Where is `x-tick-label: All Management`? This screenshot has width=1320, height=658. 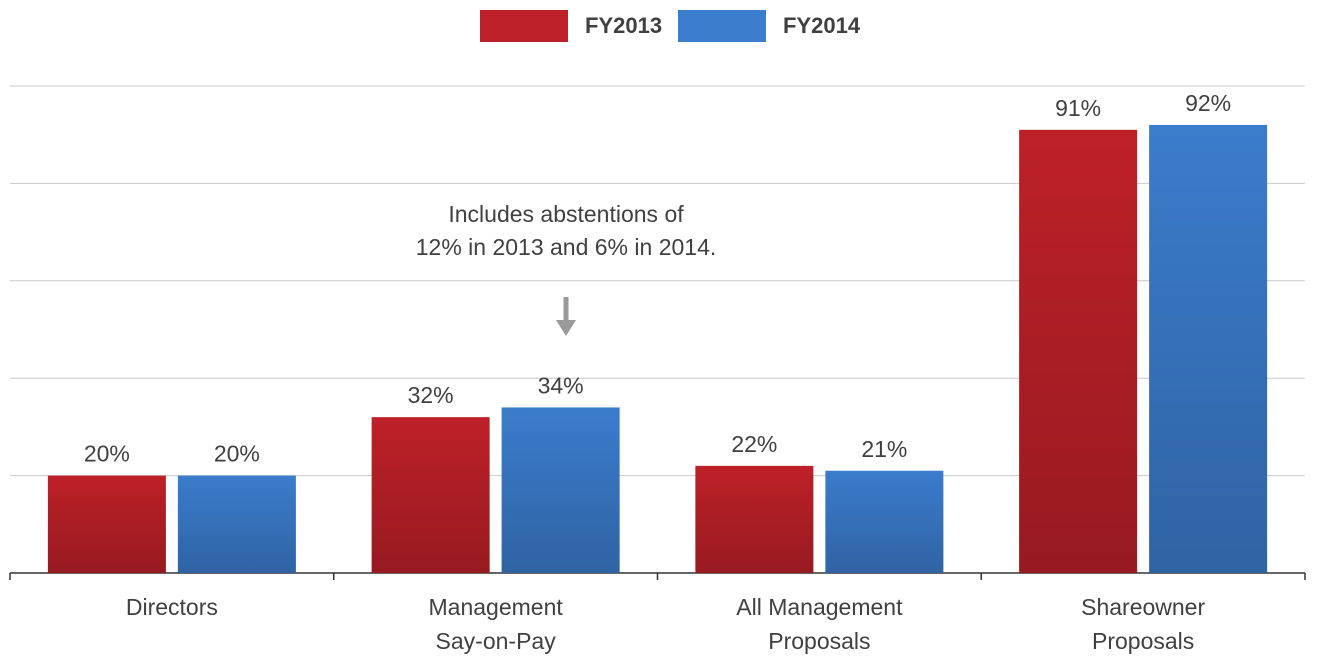 x-tick-label: All Management is located at coordinates (819, 607).